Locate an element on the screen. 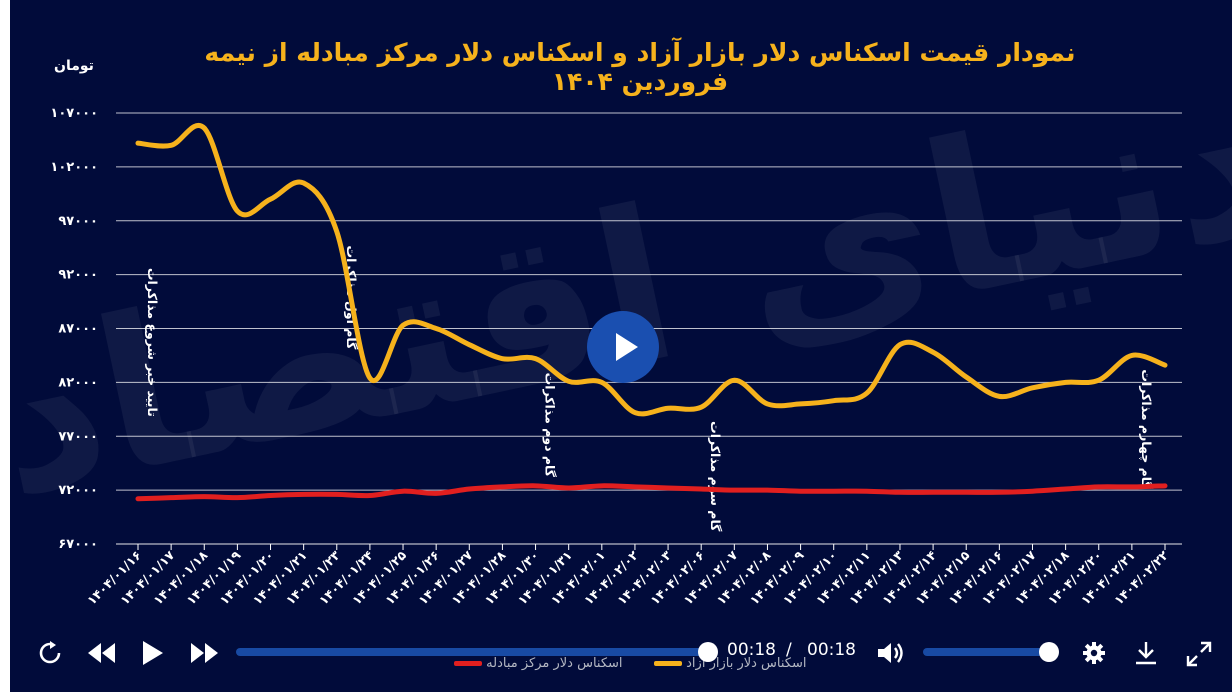  annotation-label: گام سوم مذاکرات is located at coordinates (715, 476).